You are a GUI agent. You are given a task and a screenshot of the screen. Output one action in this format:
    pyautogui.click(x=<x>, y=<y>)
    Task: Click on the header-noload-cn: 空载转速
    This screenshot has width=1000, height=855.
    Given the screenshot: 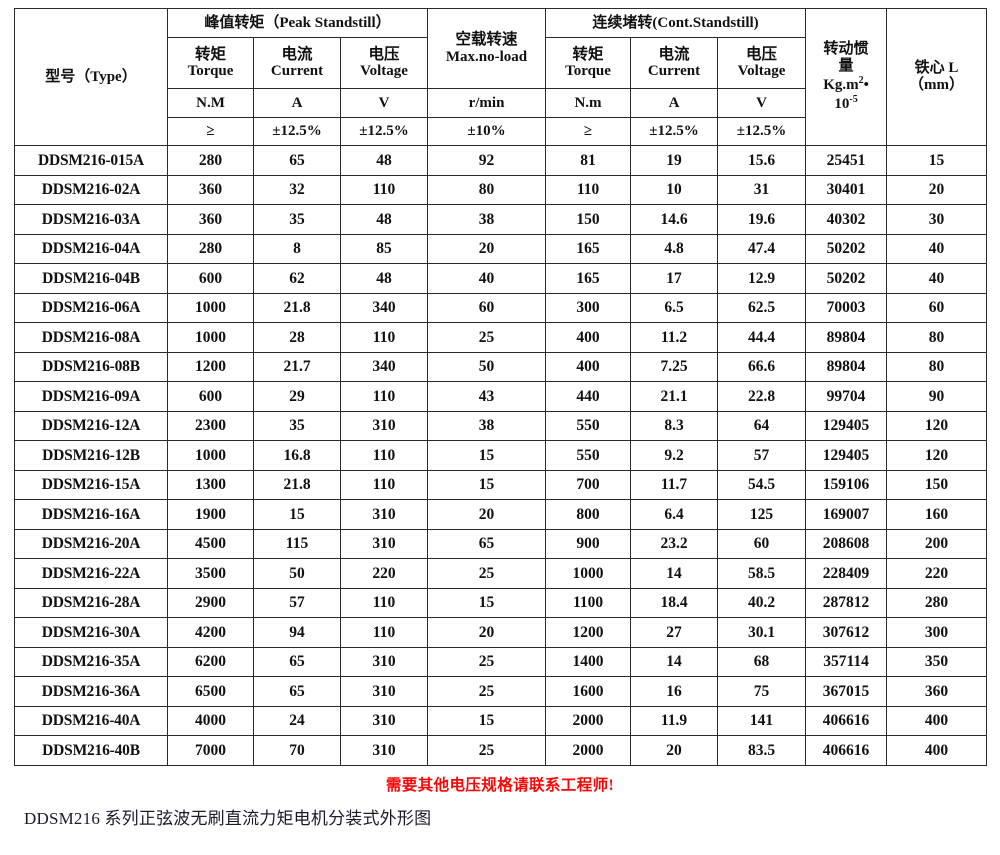 What is the action you would take?
    pyautogui.click(x=486, y=40)
    